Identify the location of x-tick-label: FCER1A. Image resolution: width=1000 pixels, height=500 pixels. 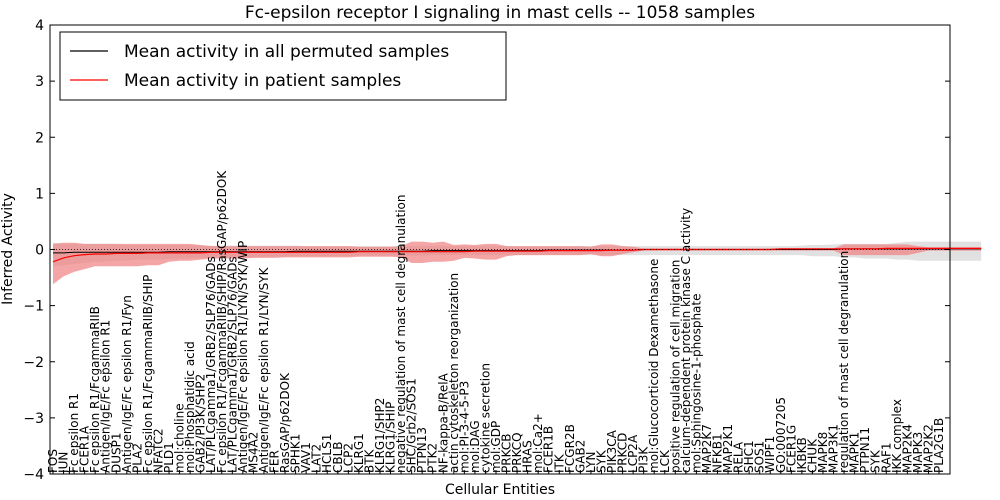
(85, 449).